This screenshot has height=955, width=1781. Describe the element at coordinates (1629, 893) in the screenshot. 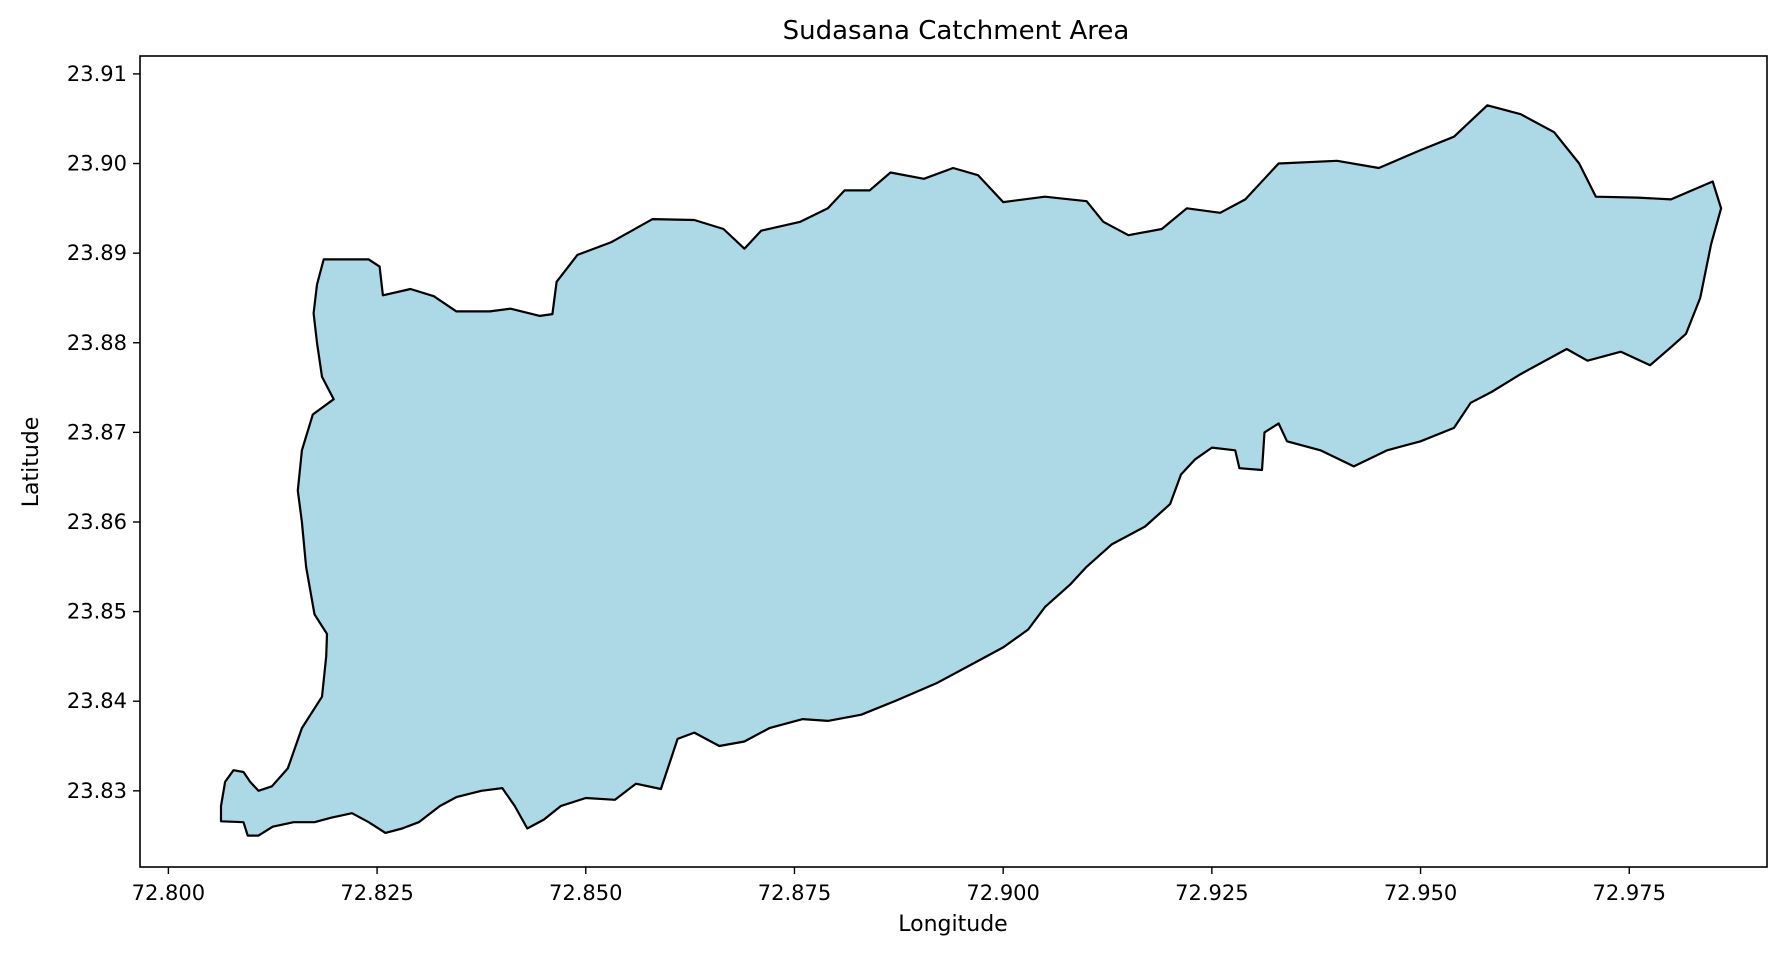

I see `x-tick-label: 72.975` at that location.